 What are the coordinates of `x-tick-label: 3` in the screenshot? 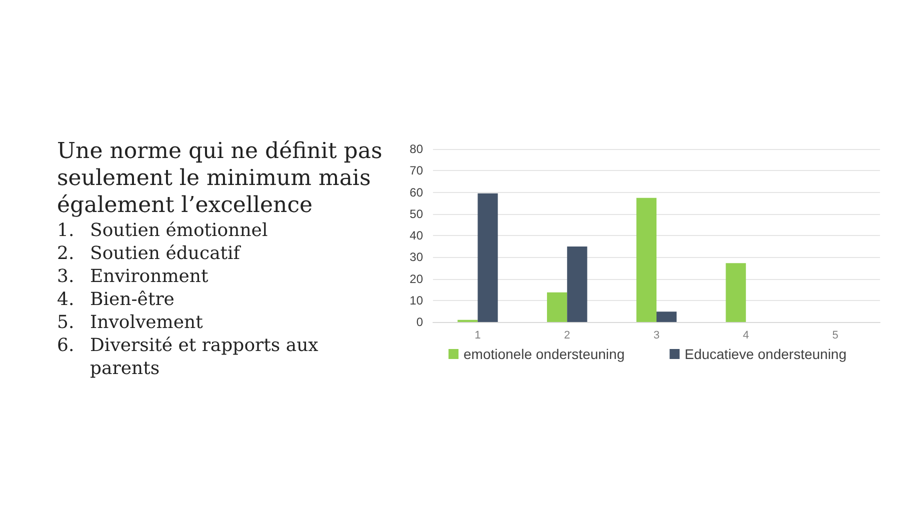 It's located at (656, 336).